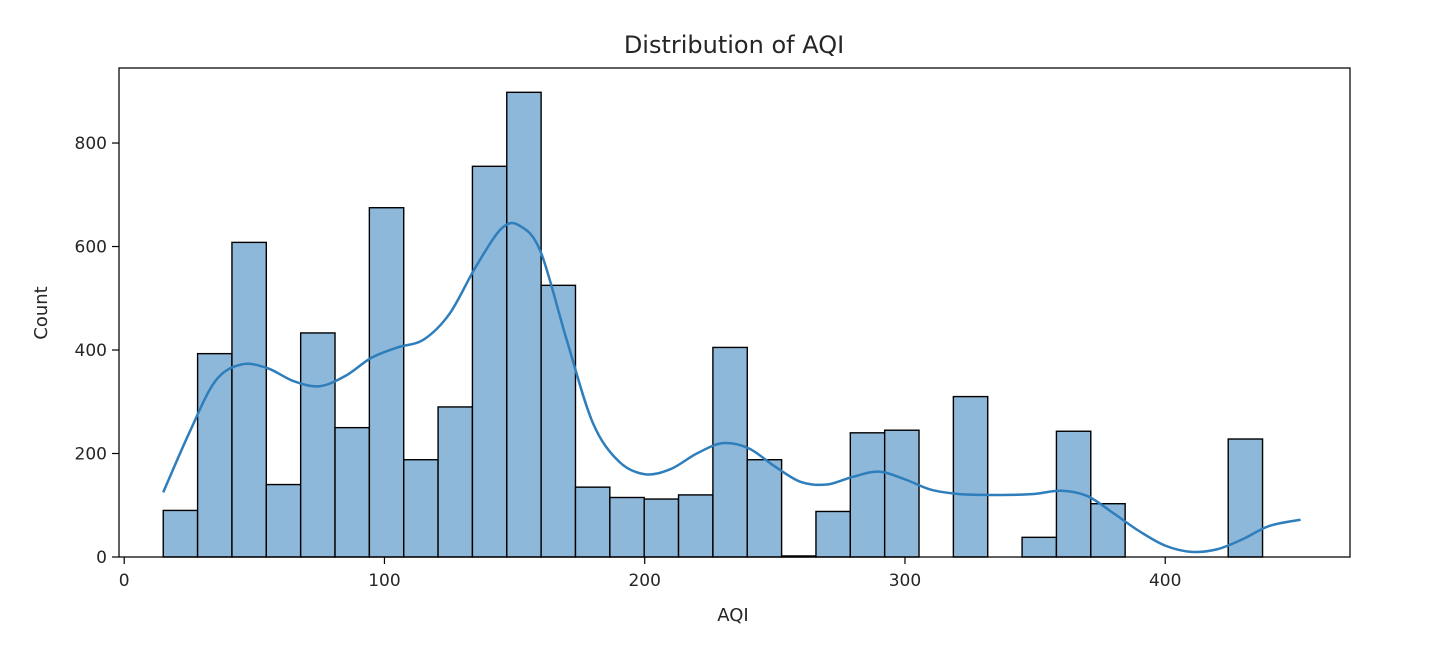 This screenshot has height=645, width=1447. I want to click on y-tick-label: 800, so click(91, 144).